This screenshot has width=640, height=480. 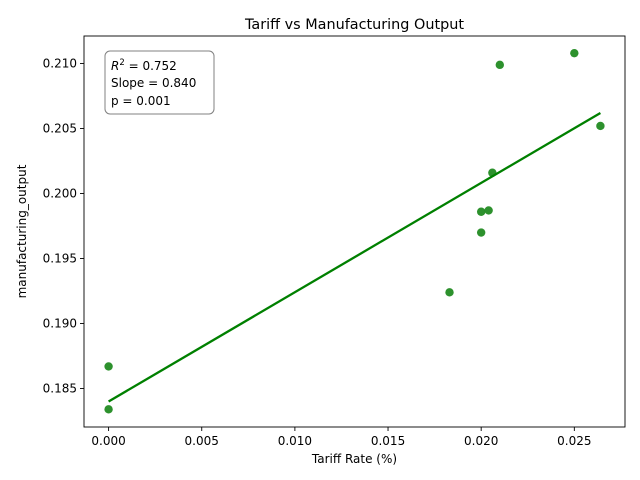 What do you see at coordinates (115, 66) in the screenshot?
I see `r2-symbol: R` at bounding box center [115, 66].